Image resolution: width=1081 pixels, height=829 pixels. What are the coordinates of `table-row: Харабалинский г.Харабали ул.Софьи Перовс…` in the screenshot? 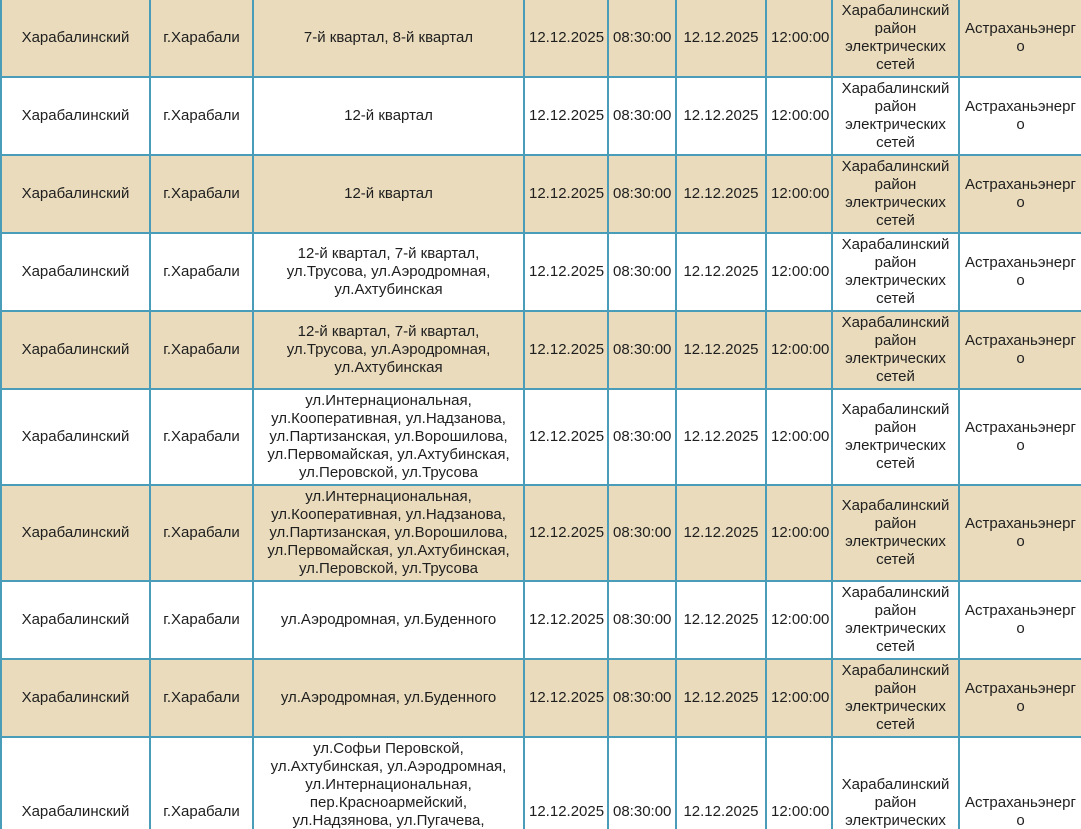 It's located at (540, 782).